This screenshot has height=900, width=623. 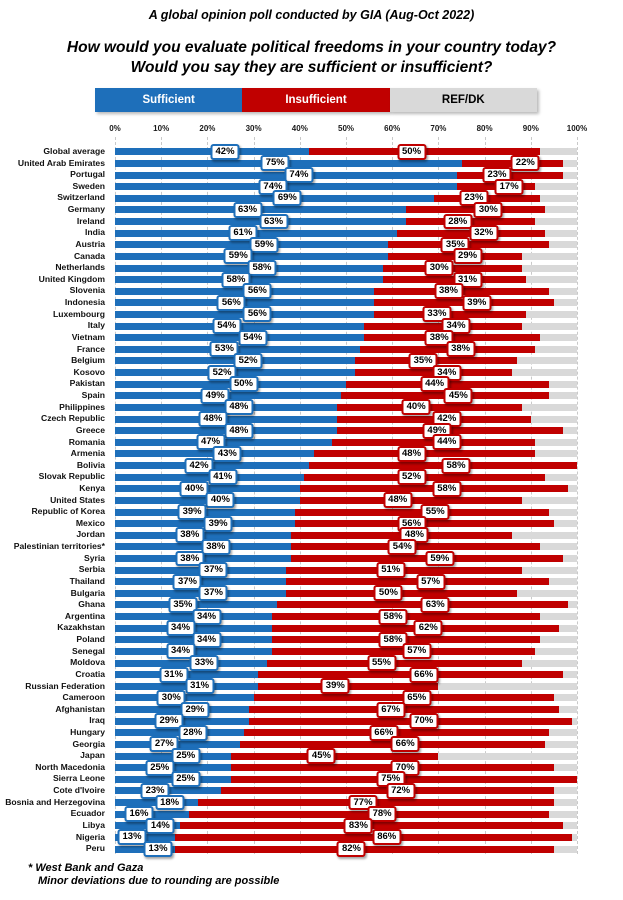 What do you see at coordinates (168, 100) in the screenshot?
I see `legend-label-sufficient: Sufficient` at bounding box center [168, 100].